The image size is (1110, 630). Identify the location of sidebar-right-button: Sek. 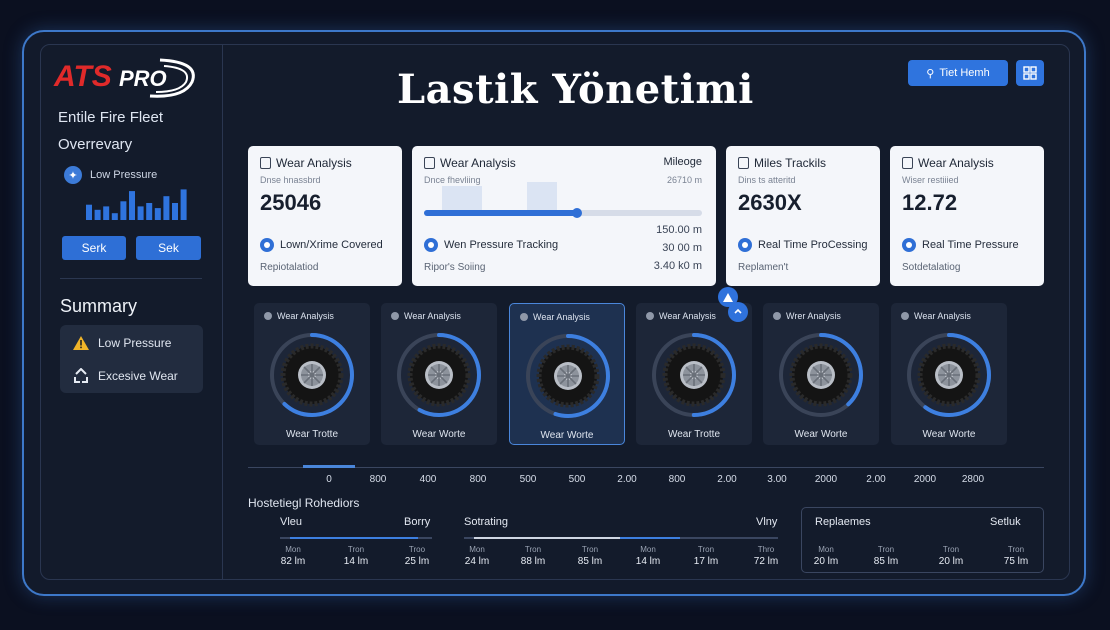
(168, 248).